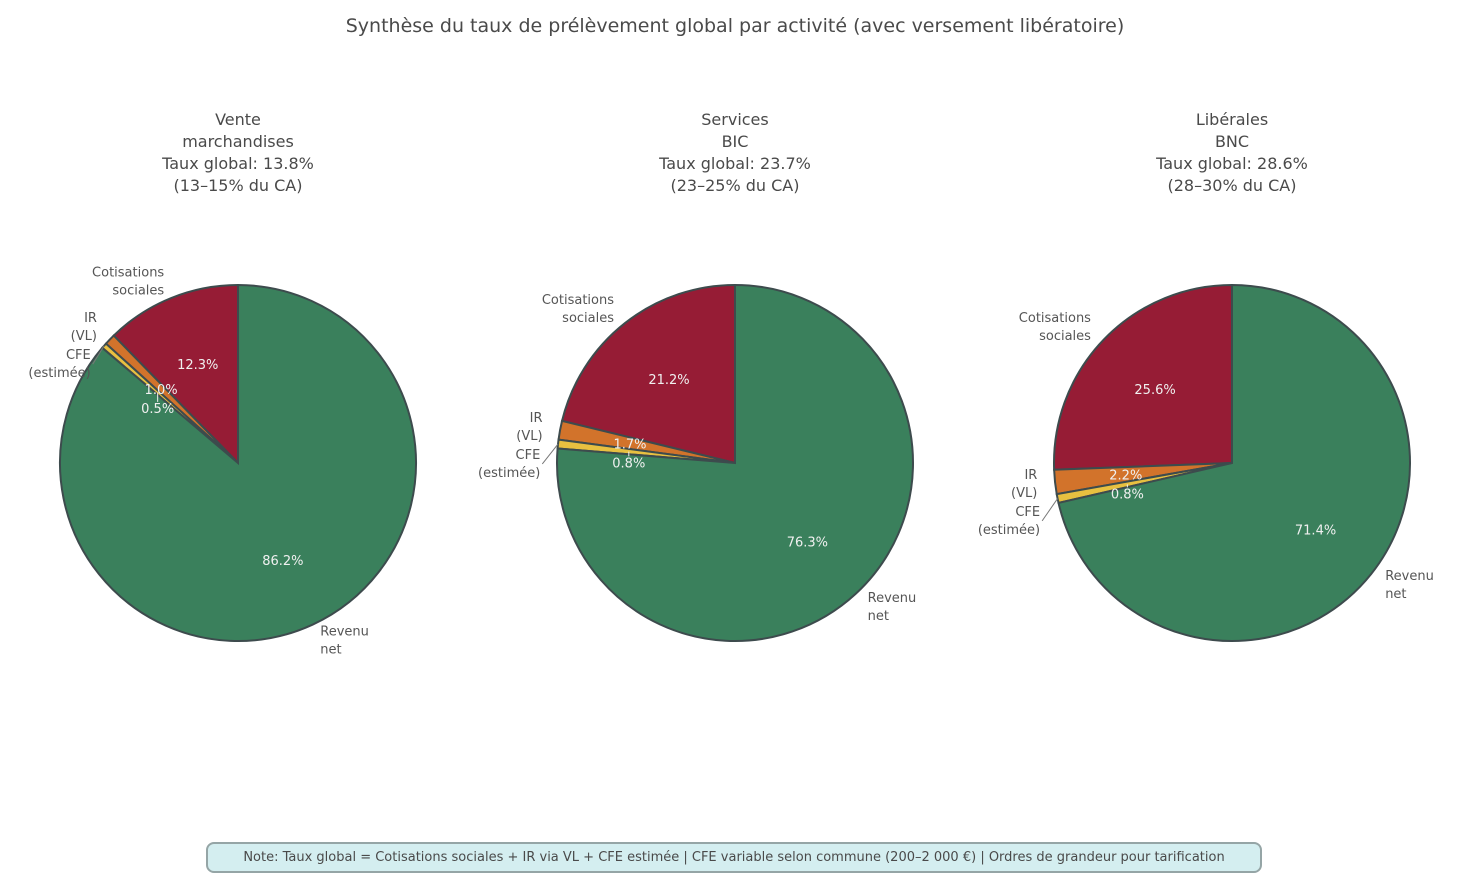 The width and height of the screenshot is (1470, 884). I want to click on slice-value-label: 21.2%, so click(668, 380).